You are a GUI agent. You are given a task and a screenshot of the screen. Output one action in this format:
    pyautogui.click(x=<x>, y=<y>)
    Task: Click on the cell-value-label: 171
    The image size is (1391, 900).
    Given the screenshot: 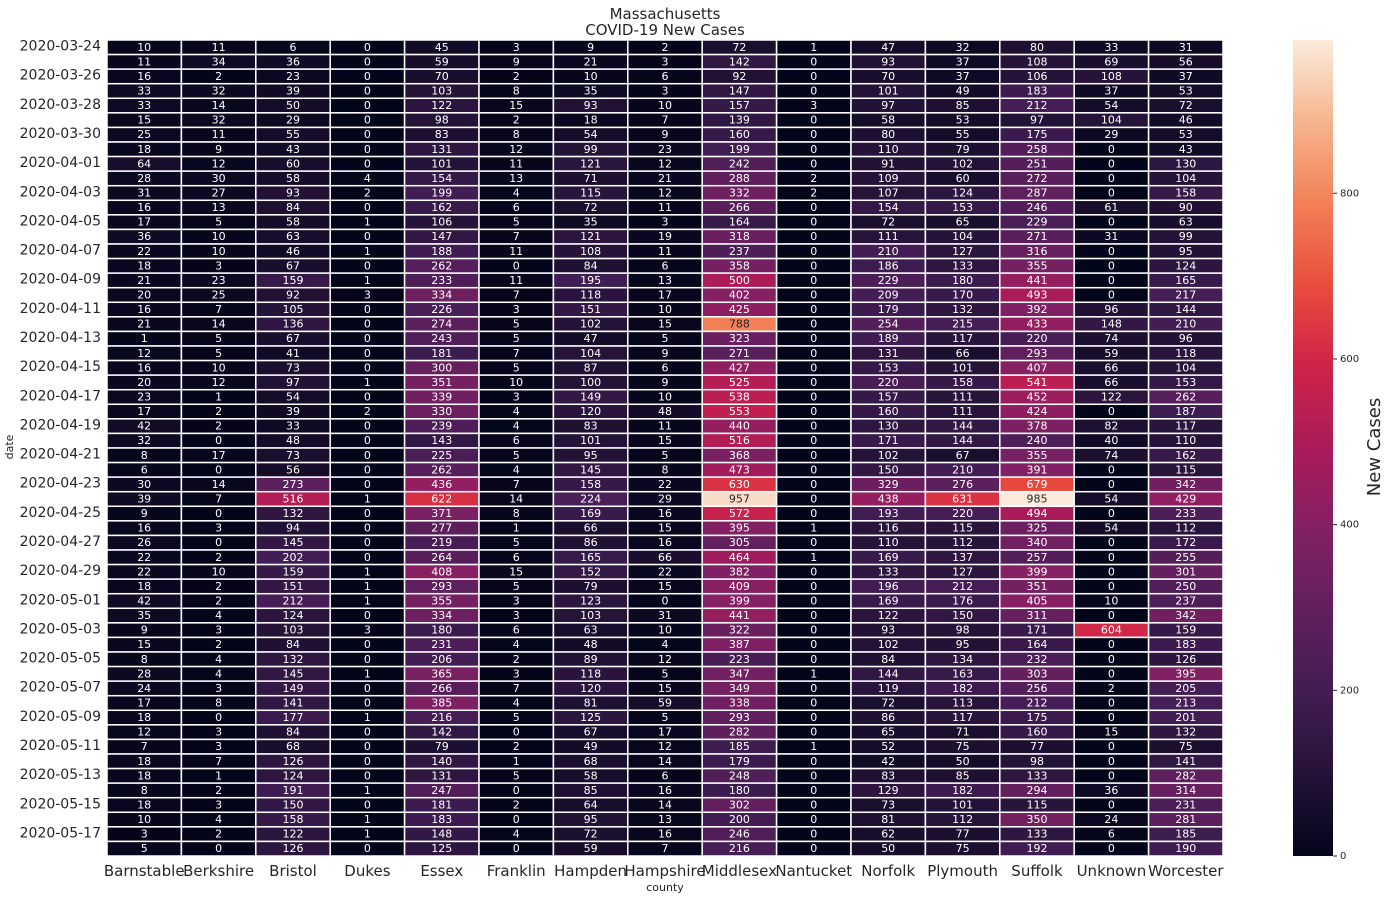 What is the action you would take?
    pyautogui.click(x=888, y=440)
    